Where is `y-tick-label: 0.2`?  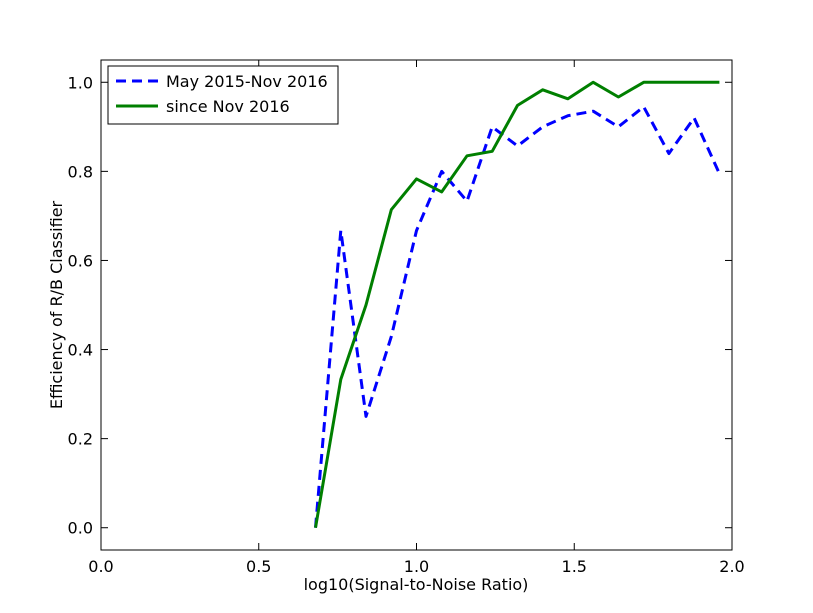
y-tick-label: 0.2 is located at coordinates (80, 439).